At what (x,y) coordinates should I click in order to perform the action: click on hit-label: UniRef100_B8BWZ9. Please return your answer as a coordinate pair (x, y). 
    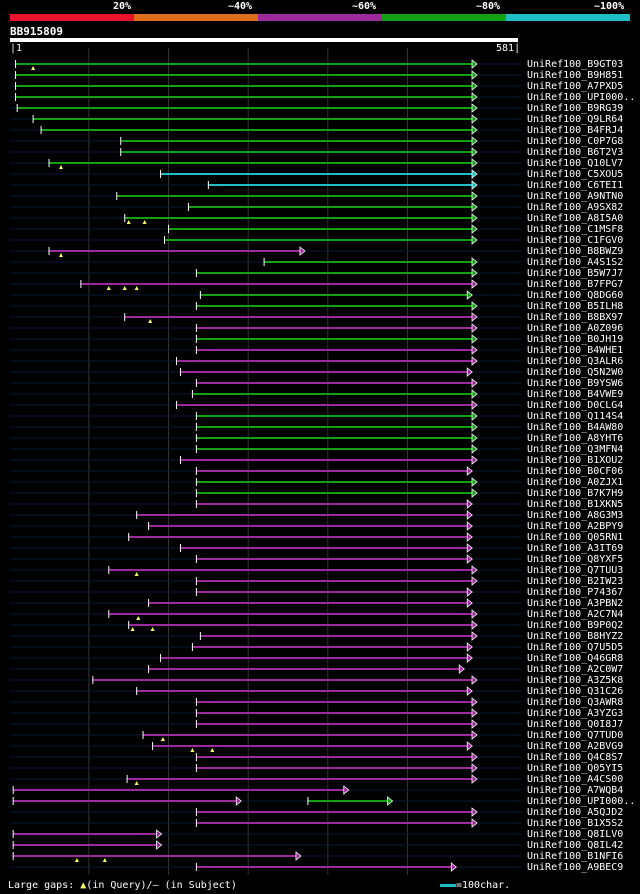
    Looking at the image, I should click on (575, 251).